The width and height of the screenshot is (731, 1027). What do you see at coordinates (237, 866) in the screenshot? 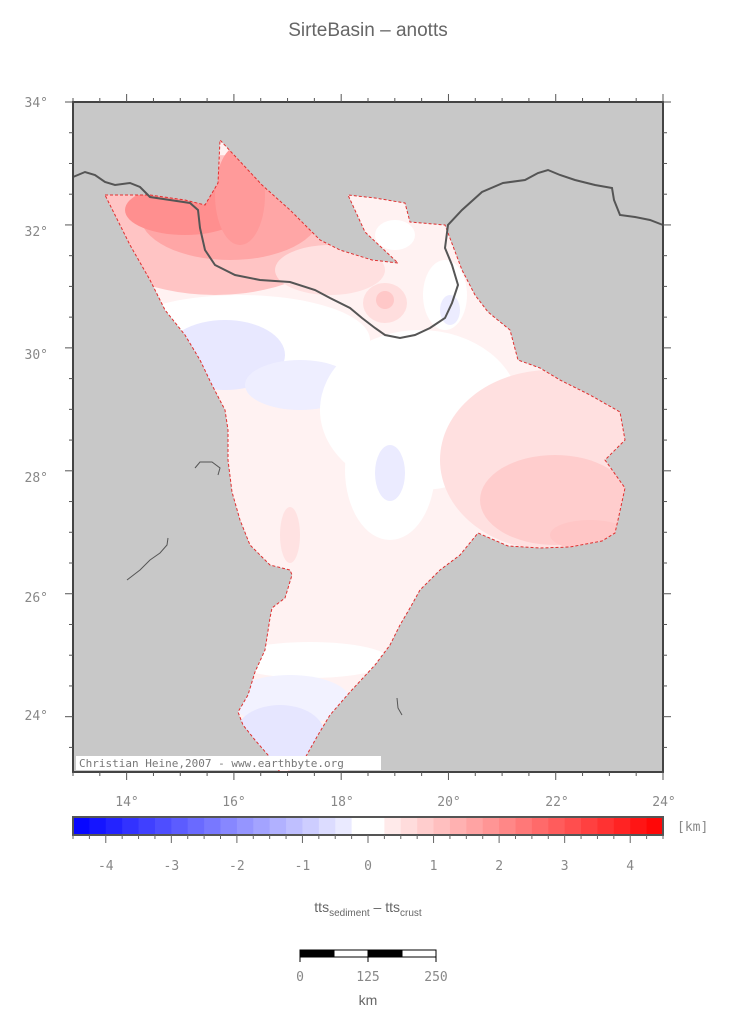
I see `colorbar-tick-label: -2` at bounding box center [237, 866].